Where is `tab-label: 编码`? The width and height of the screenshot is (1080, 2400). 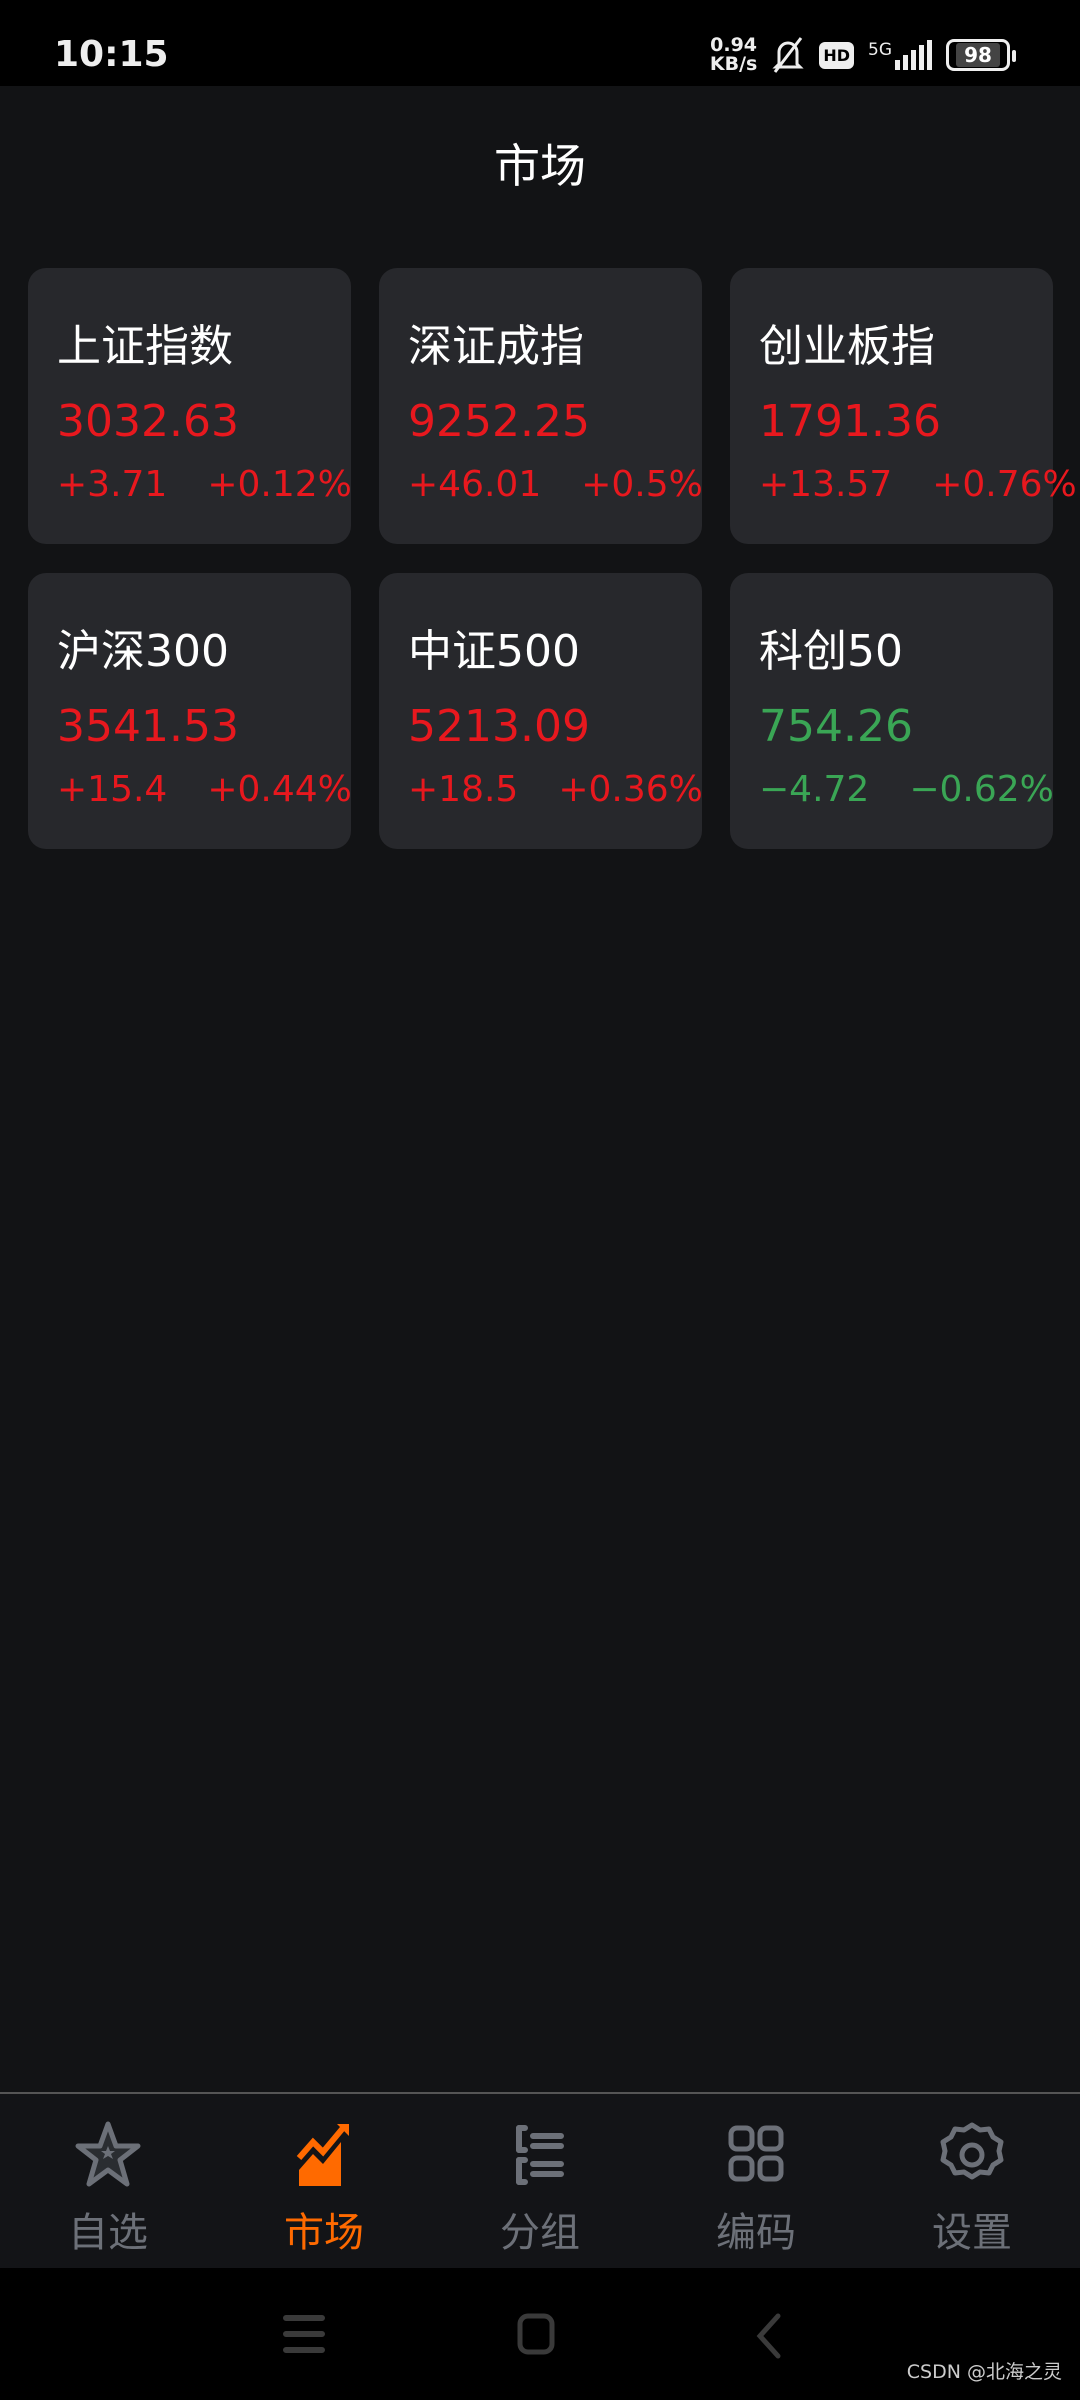 tab-label: 编码 is located at coordinates (756, 2233).